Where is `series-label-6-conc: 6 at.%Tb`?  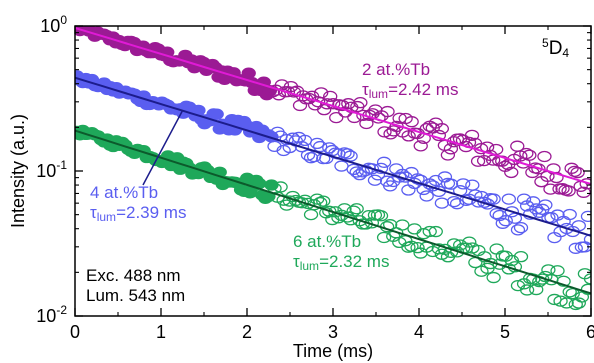 series-label-6-conc: 6 at.%Tb is located at coordinates (327, 241).